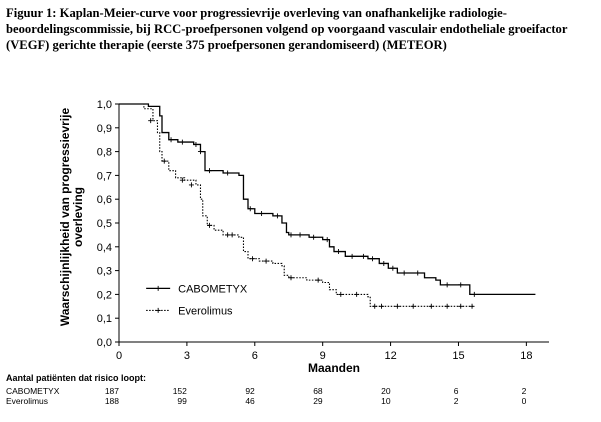 Image resolution: width=601 pixels, height=422 pixels. I want to click on y-tick-label: 0,0, so click(104, 343).